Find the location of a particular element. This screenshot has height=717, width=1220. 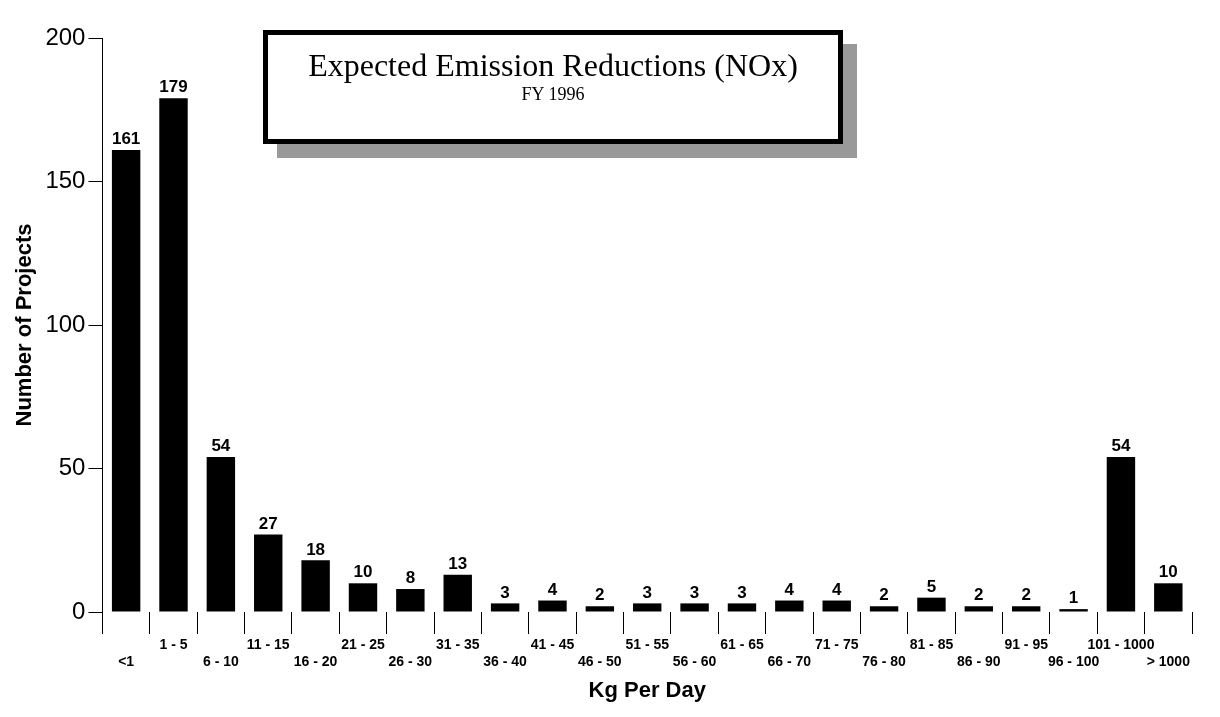

text: FY 1996 is located at coordinates (553, 94).